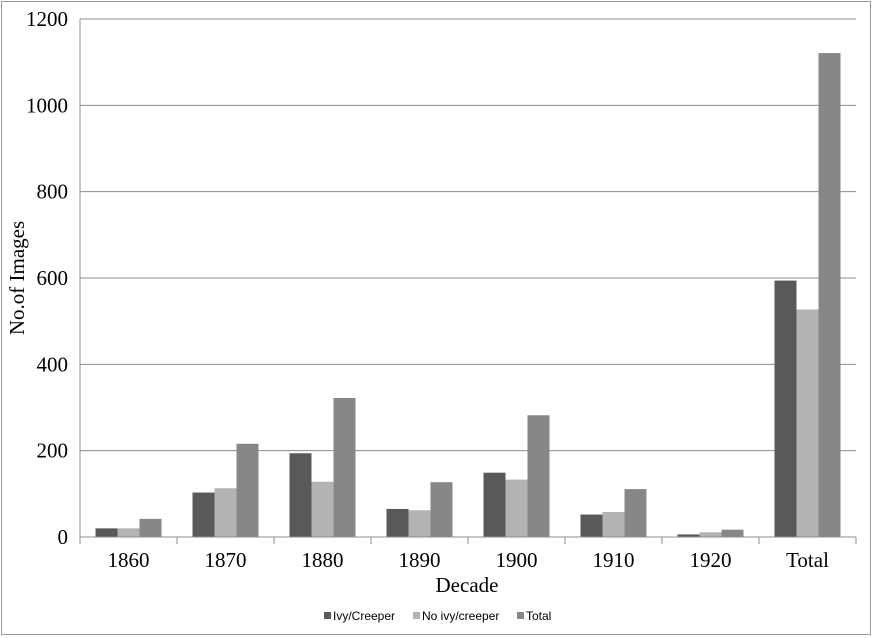 This screenshot has width=874, height=638. Describe the element at coordinates (710, 534) in the screenshot. I see `bar-no-ivy-creeper-1920` at that location.